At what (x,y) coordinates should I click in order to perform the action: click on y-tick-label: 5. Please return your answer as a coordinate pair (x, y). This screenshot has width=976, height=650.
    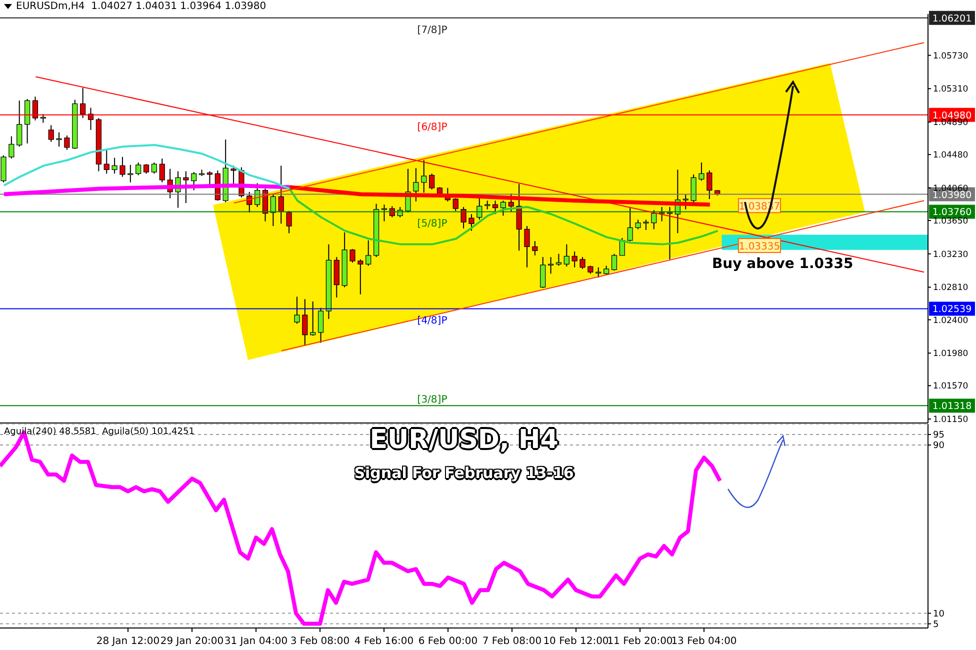
    Looking at the image, I should click on (936, 625).